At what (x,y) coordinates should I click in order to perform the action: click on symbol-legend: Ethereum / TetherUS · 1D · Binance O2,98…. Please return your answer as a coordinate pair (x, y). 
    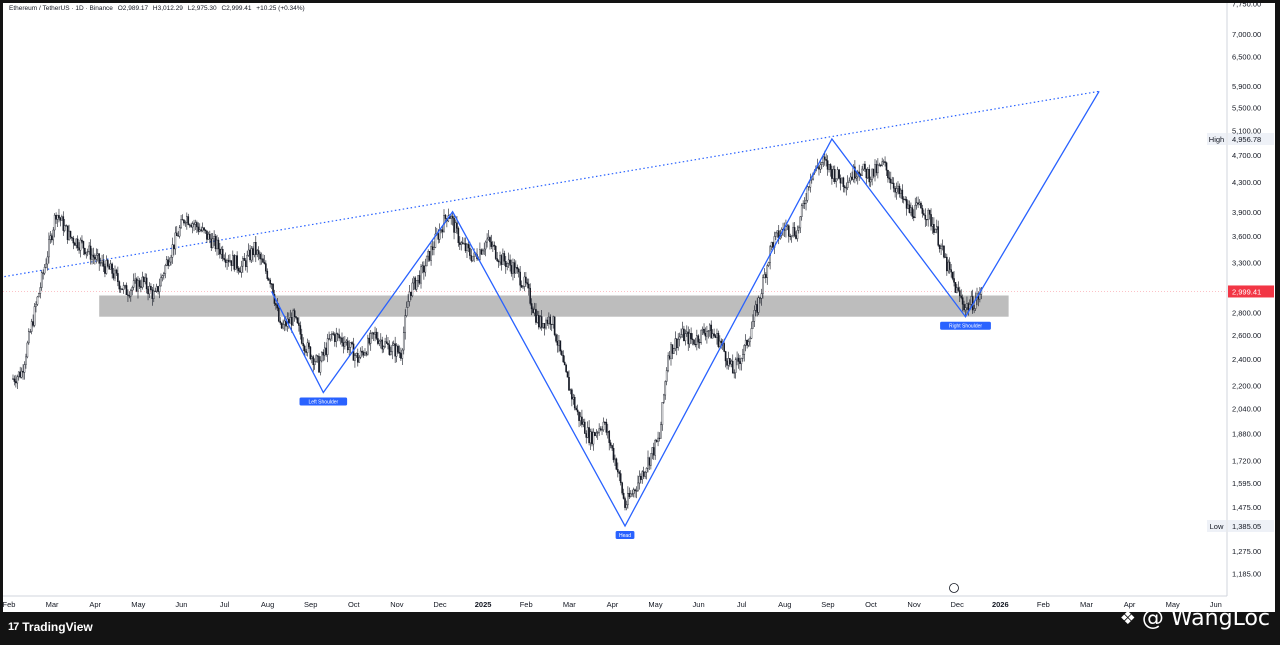
    Looking at the image, I should click on (158, 8).